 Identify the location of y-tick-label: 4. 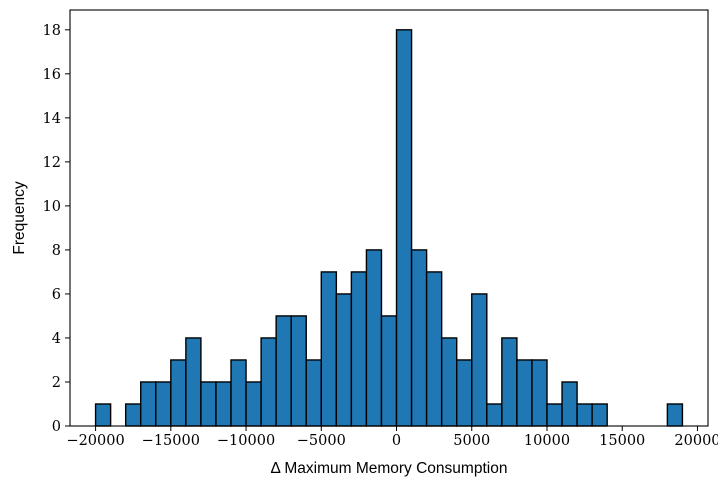
(56, 339).